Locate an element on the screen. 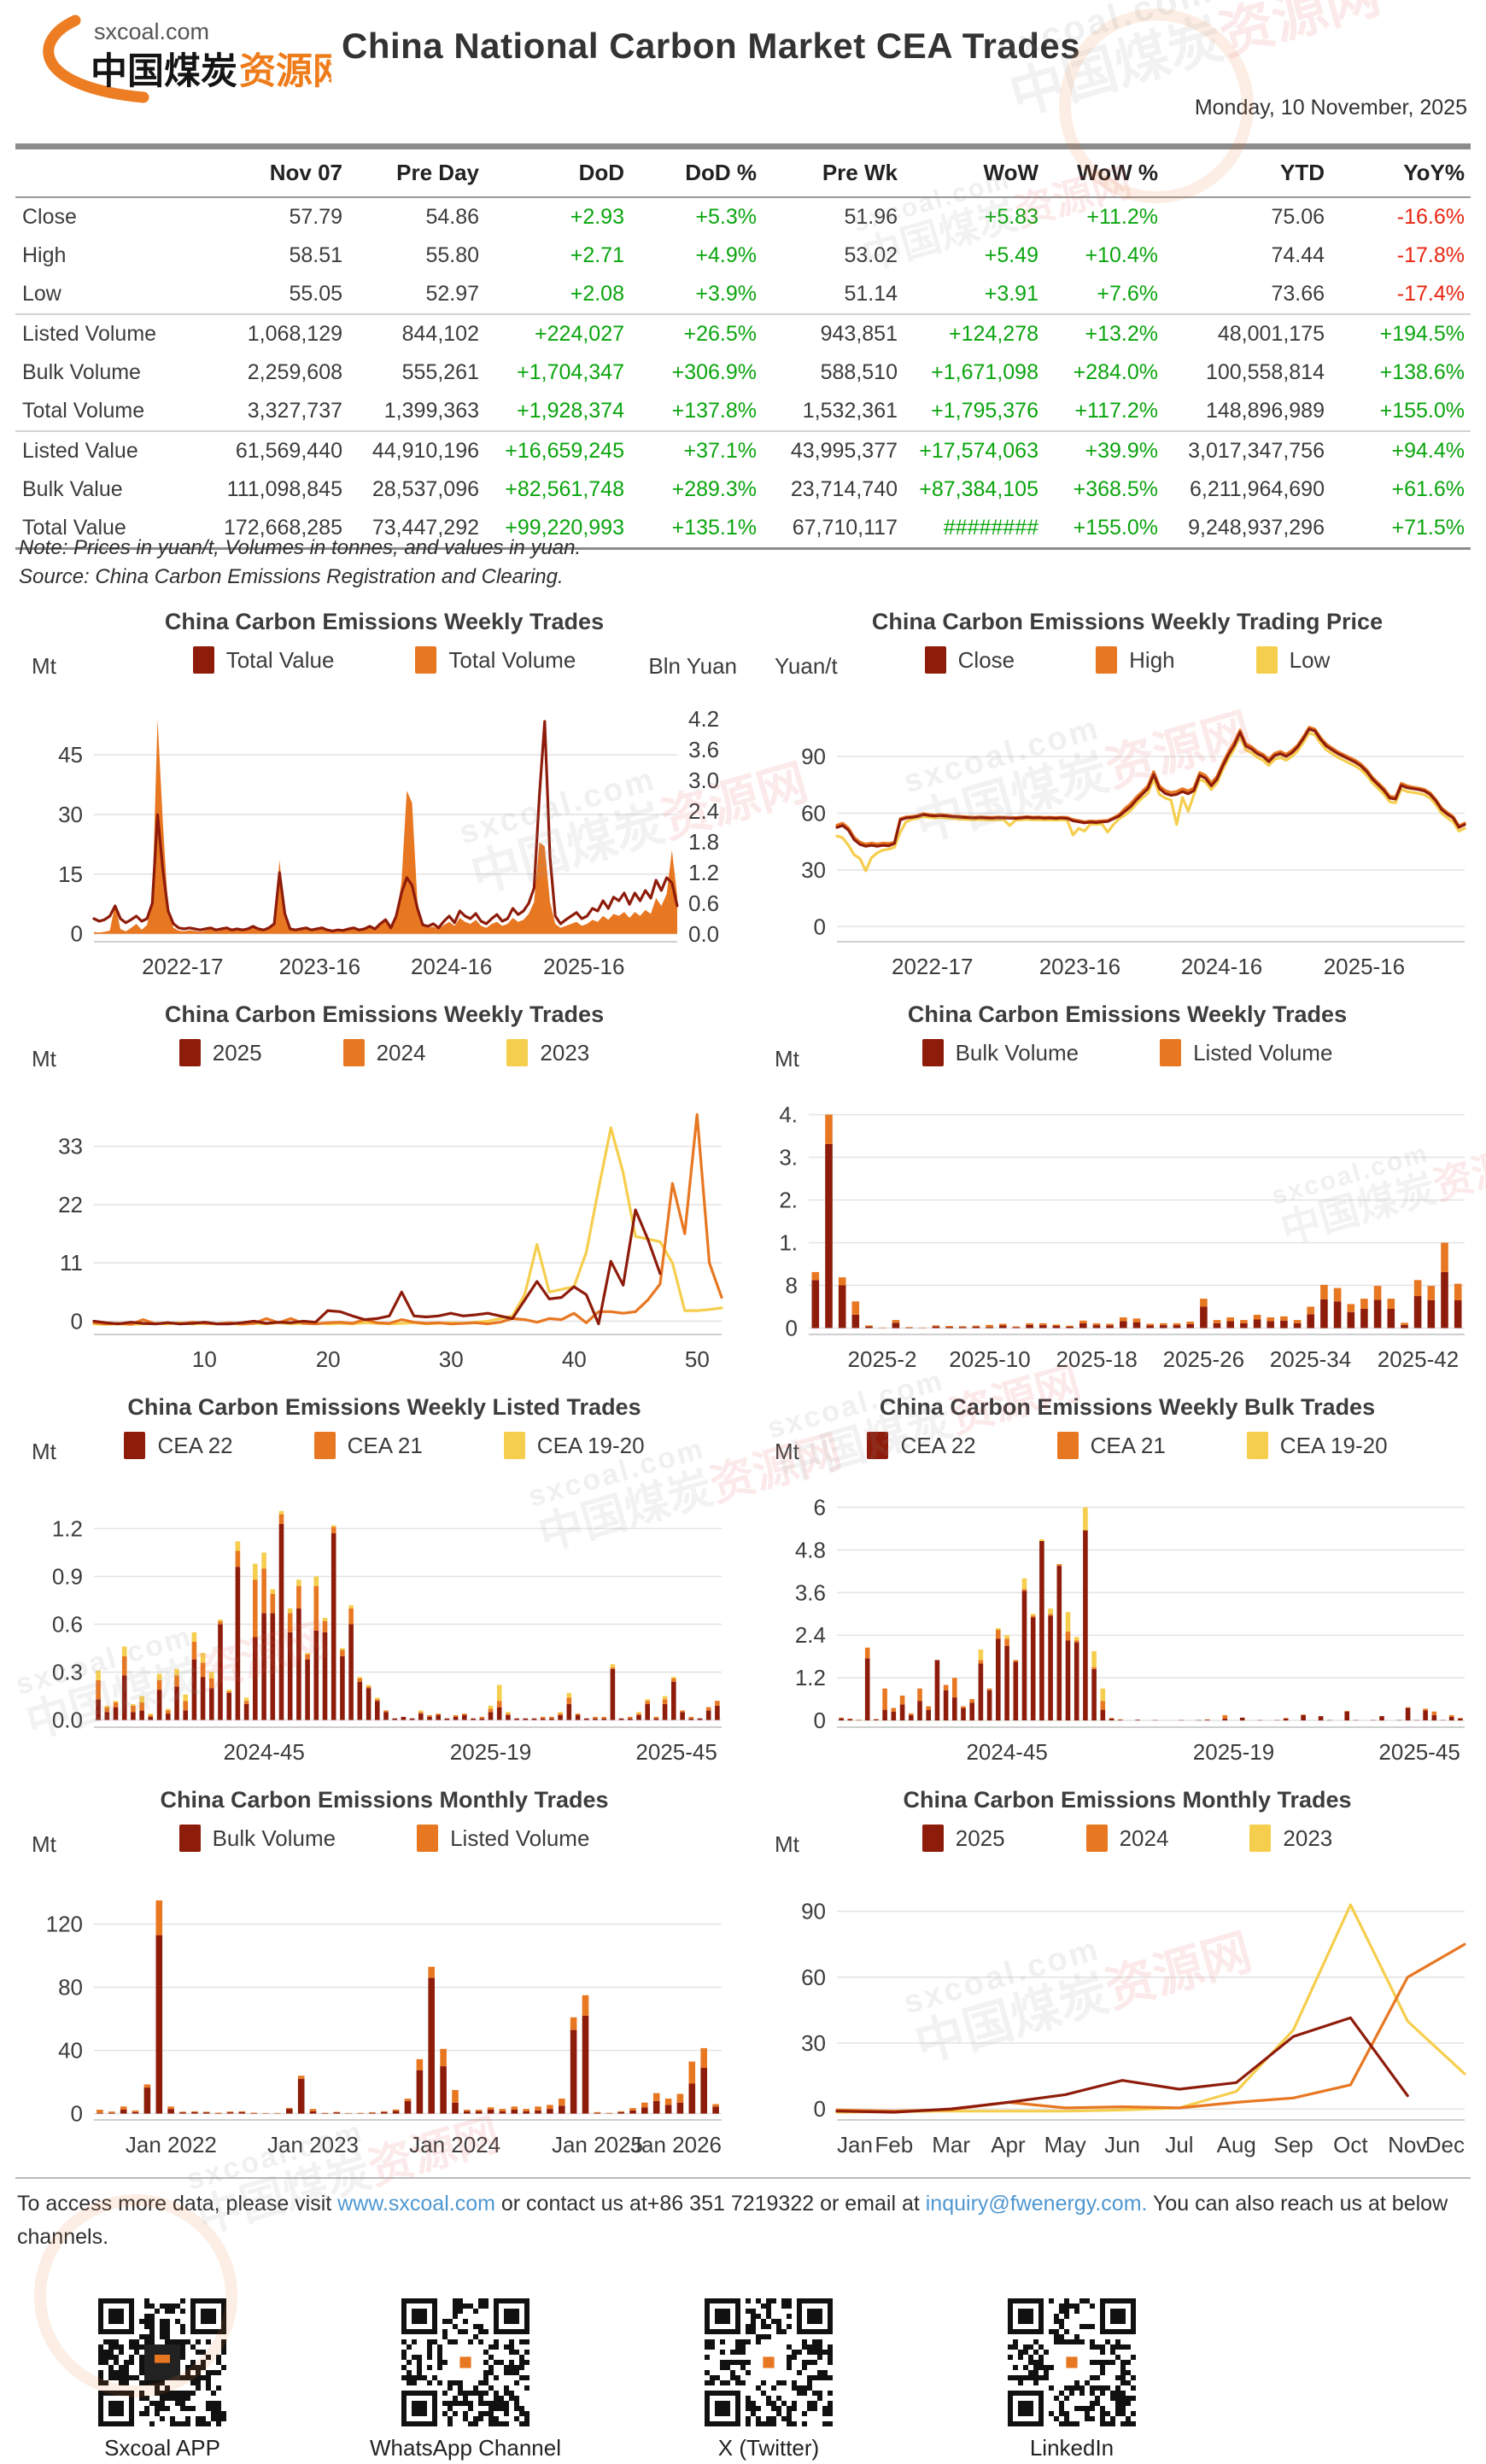 The height and width of the screenshot is (2464, 1486). svg-text: 2023-16 is located at coordinates (319, 966).